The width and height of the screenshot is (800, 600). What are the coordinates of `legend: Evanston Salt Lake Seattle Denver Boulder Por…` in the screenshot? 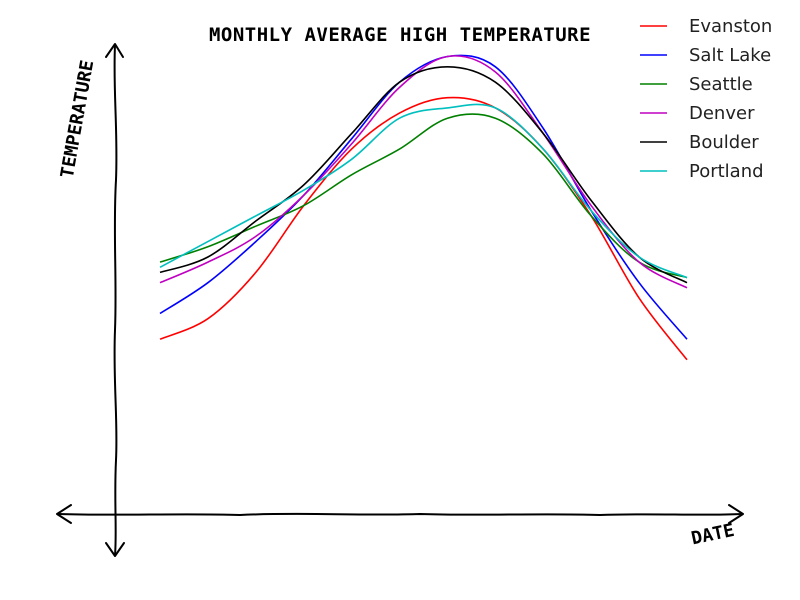 It's located at (706, 99).